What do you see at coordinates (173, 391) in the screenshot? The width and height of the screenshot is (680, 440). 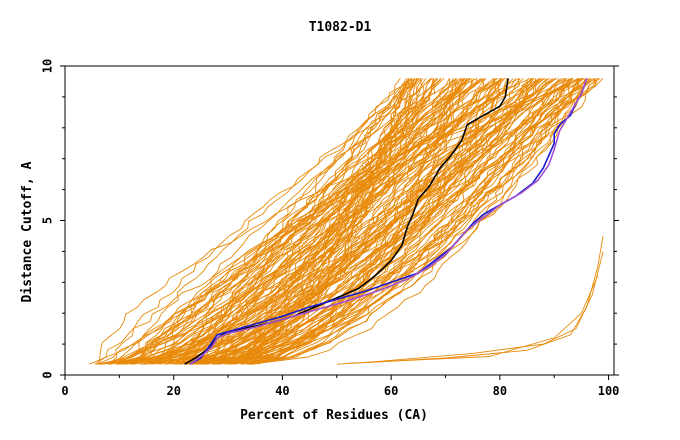 I see `x-tick-label: 20` at bounding box center [173, 391].